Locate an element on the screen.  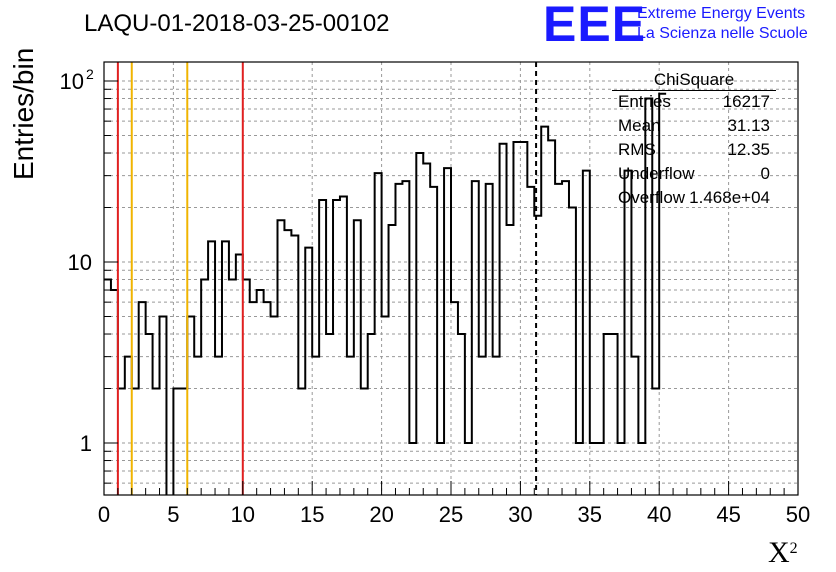
x-tick-label: 40 is located at coordinates (659, 514).